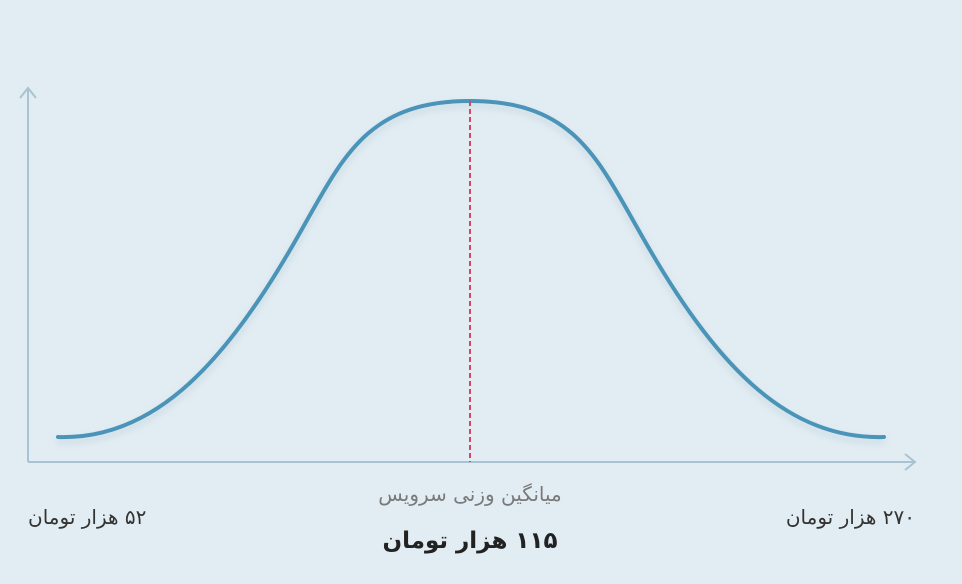  Describe the element at coordinates (850, 517) in the screenshot. I see `max-label: ۲۷۰ هزار تومان` at that location.